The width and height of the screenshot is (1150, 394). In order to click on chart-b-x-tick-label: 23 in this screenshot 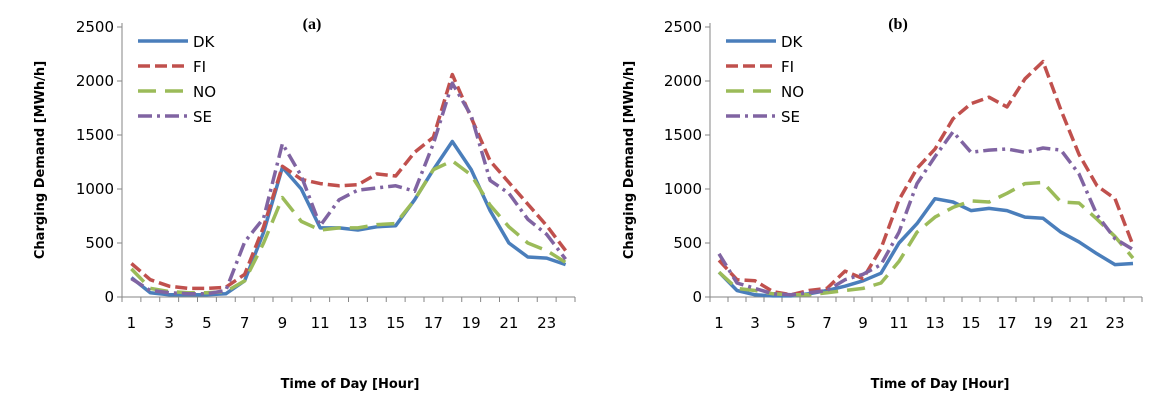, I will do `click(1114, 323)`.